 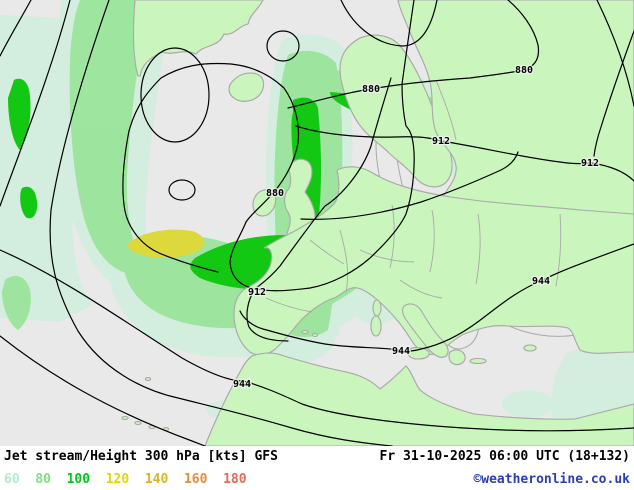 What do you see at coordinates (195, 479) in the screenshot?
I see `scale-value-160: 160` at bounding box center [195, 479].